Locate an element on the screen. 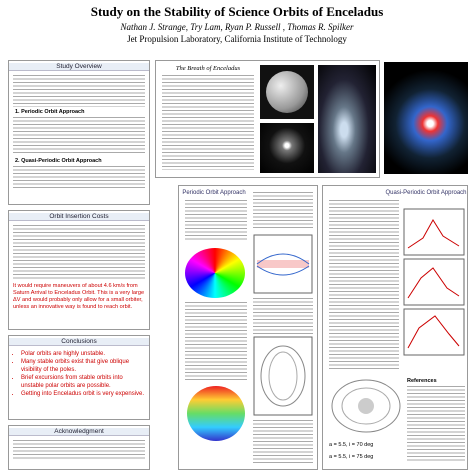 This screenshot has width=474, height=474. plume-image is located at coordinates (287, 148).